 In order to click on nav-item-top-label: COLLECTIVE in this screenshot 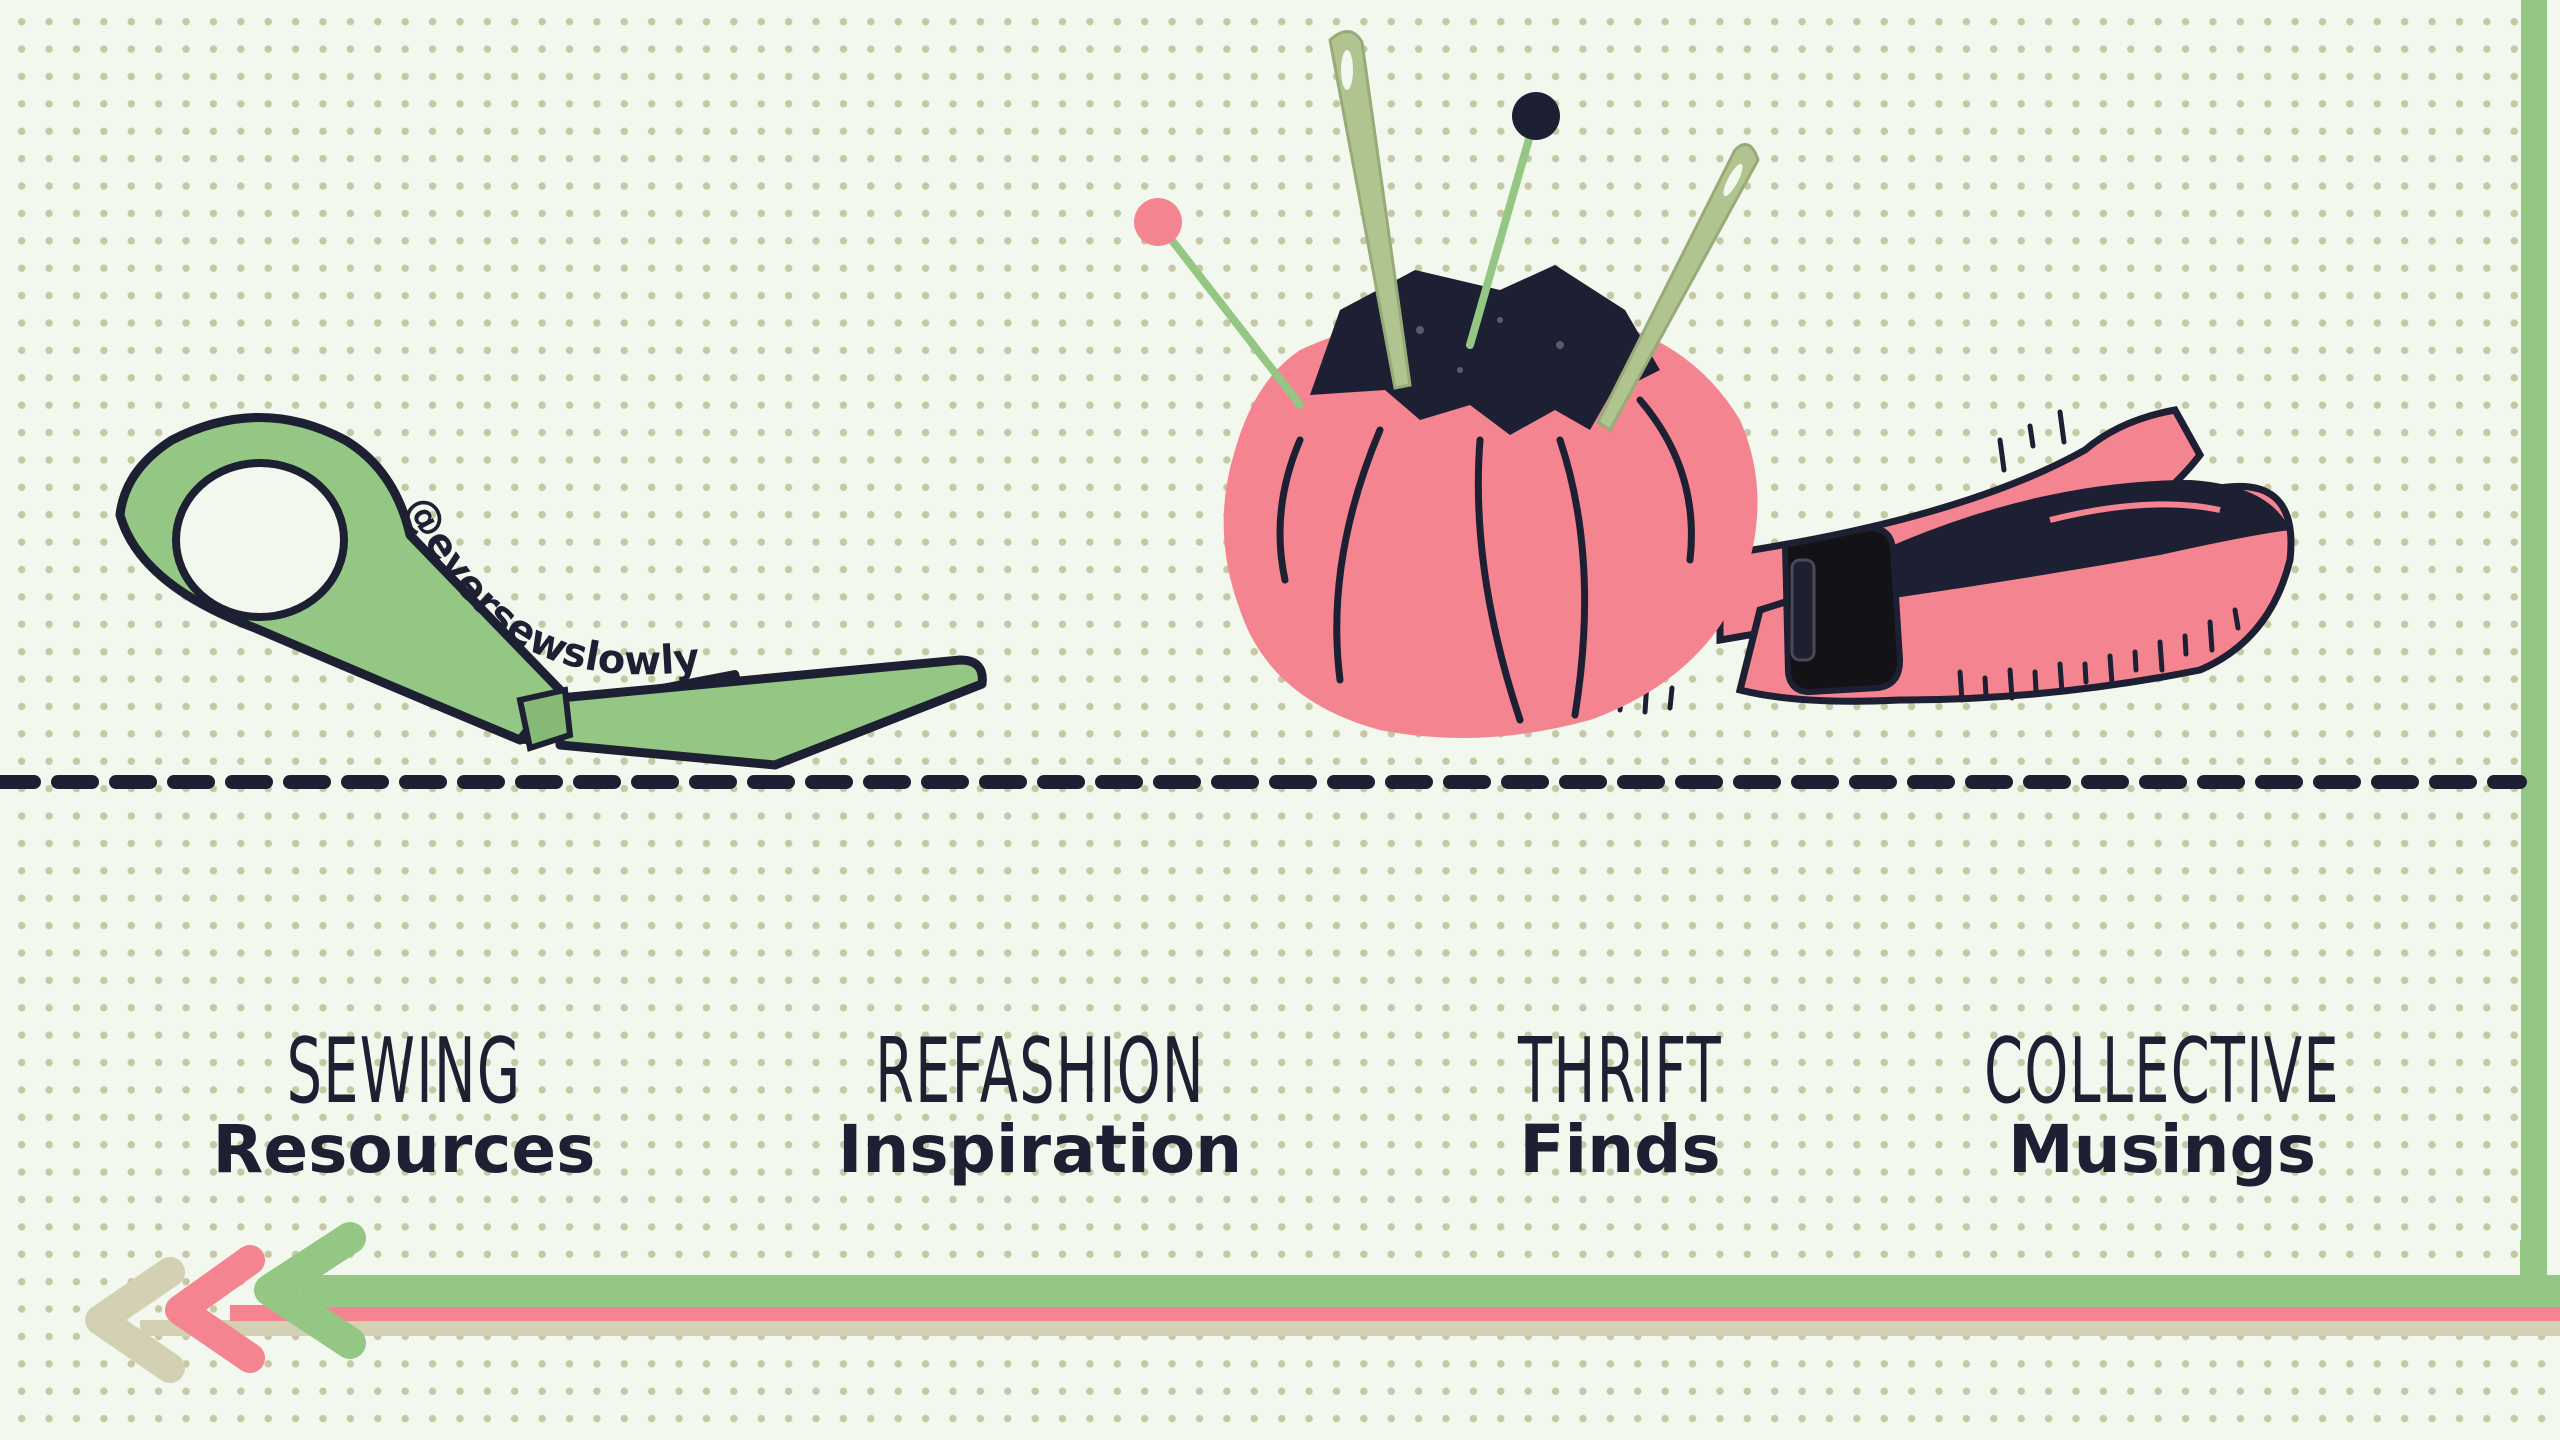, I will do `click(2162, 1071)`.